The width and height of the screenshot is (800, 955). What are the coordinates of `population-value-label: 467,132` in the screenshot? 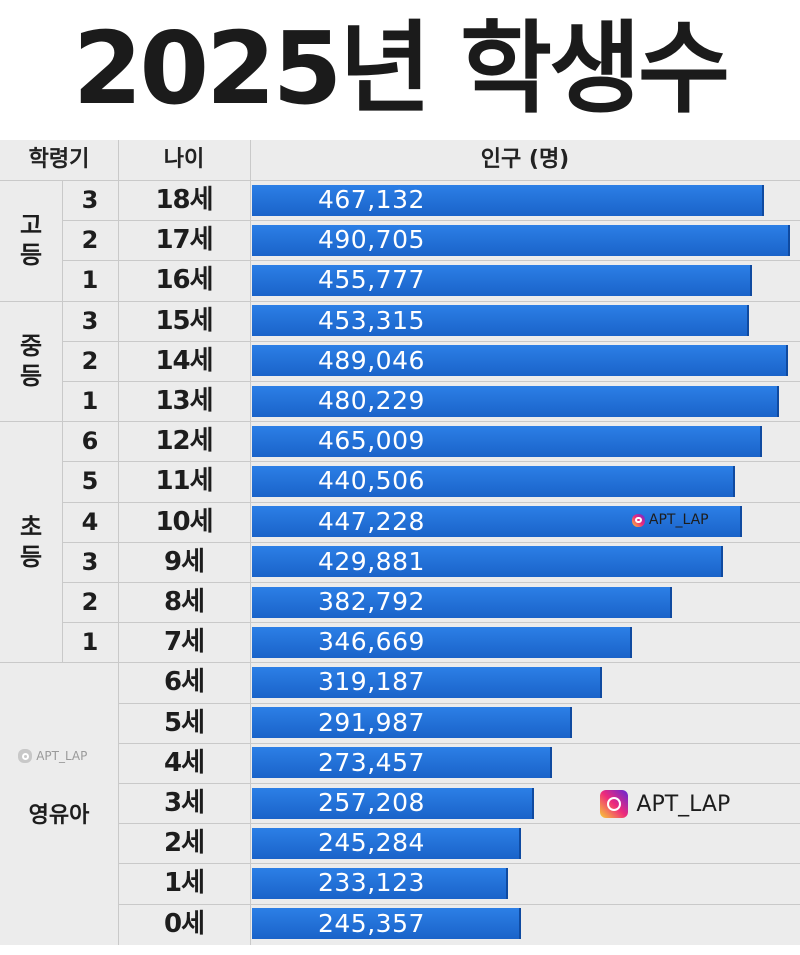 It's located at (371, 199).